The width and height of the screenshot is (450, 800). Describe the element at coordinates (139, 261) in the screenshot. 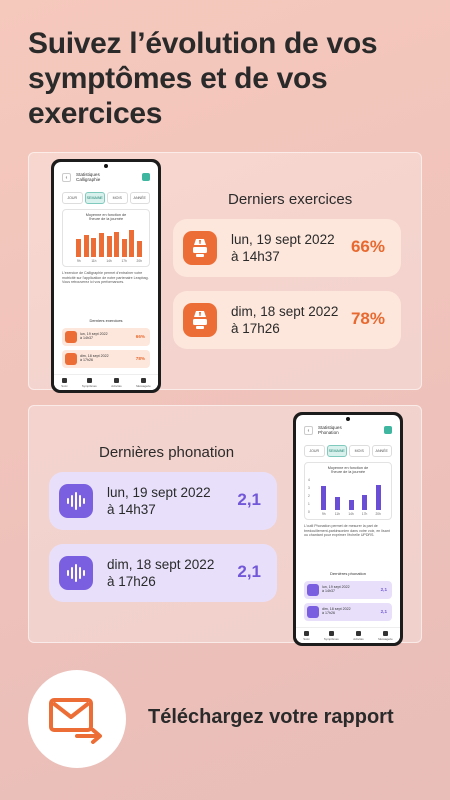

I see `chart-x-tick: 20h` at that location.